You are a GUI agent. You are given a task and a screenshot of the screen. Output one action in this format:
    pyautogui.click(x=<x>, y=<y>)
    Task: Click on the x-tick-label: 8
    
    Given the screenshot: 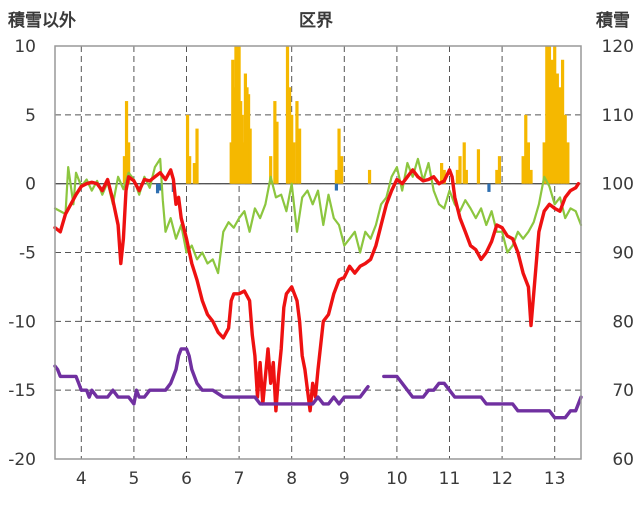 What is the action you would take?
    pyautogui.click(x=291, y=479)
    